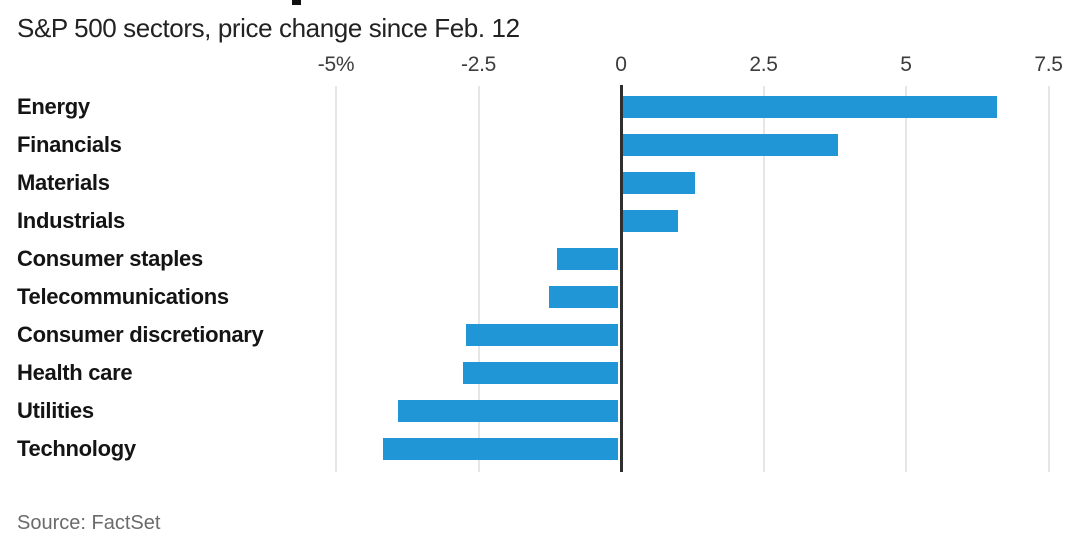  I want to click on bar-materials, so click(659, 182).